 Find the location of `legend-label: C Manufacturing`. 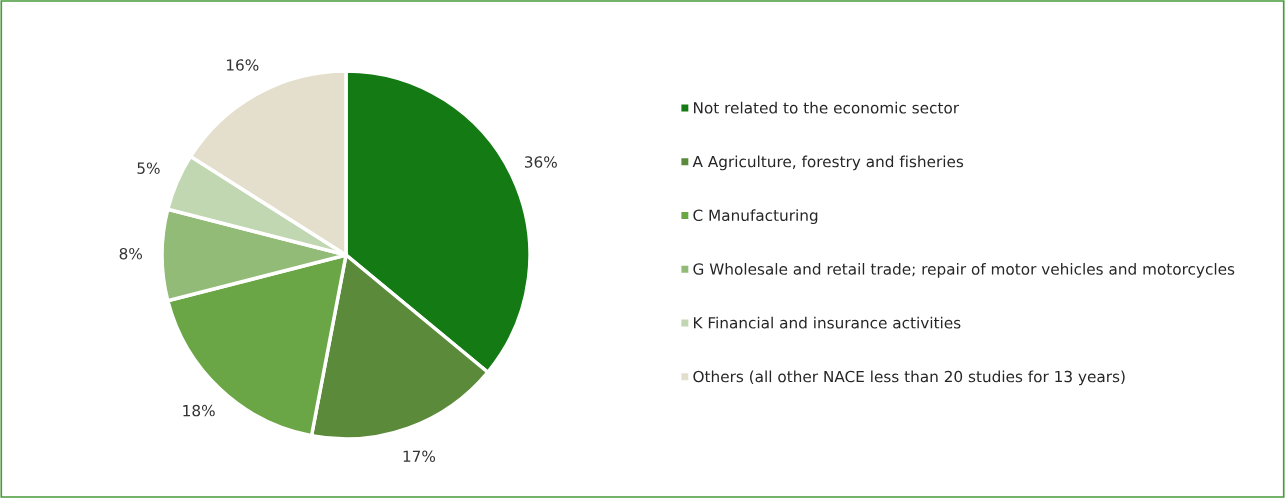

legend-label: C Manufacturing is located at coordinates (755, 217).